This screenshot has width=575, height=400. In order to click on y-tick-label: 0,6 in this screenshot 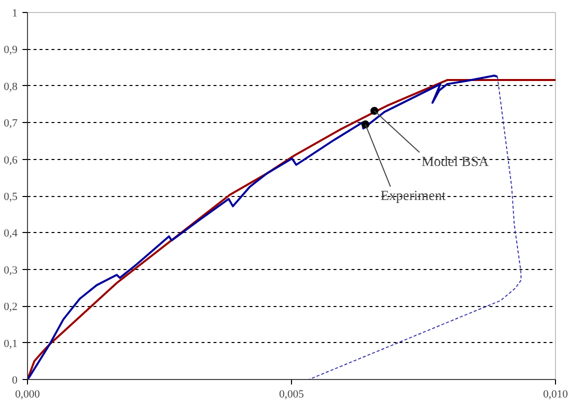, I will do `click(11, 160)`.